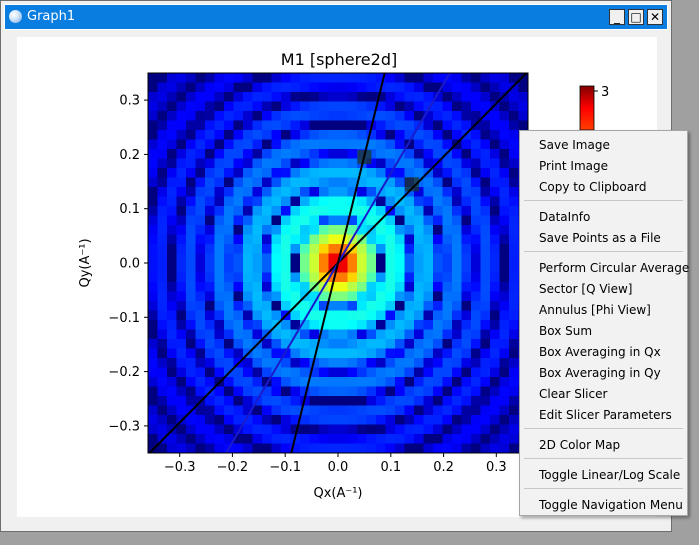 This screenshot has height=545, width=699. Describe the element at coordinates (600, 238) in the screenshot. I see `menu-item: Save Points as a File` at that location.